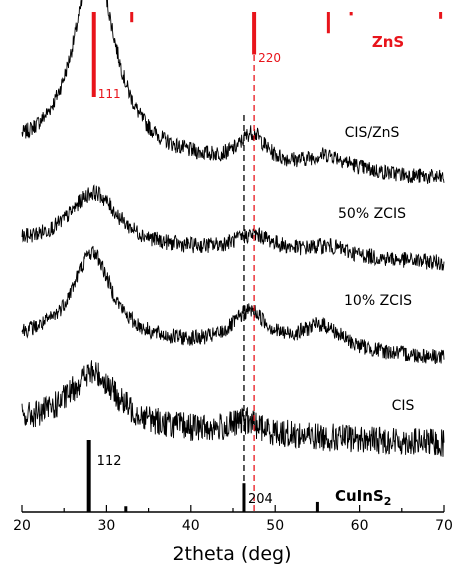  What do you see at coordinates (109, 94) in the screenshot?
I see `zns-peak-label-0: 111` at bounding box center [109, 94].